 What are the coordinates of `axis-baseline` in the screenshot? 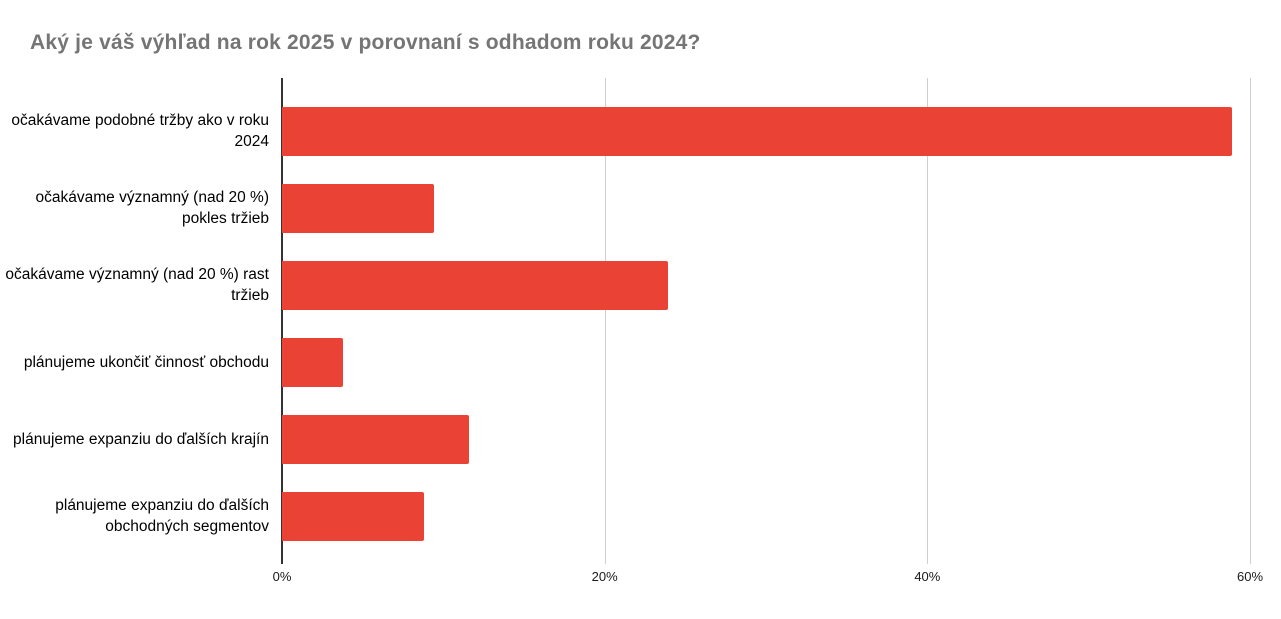 It's located at (282, 321).